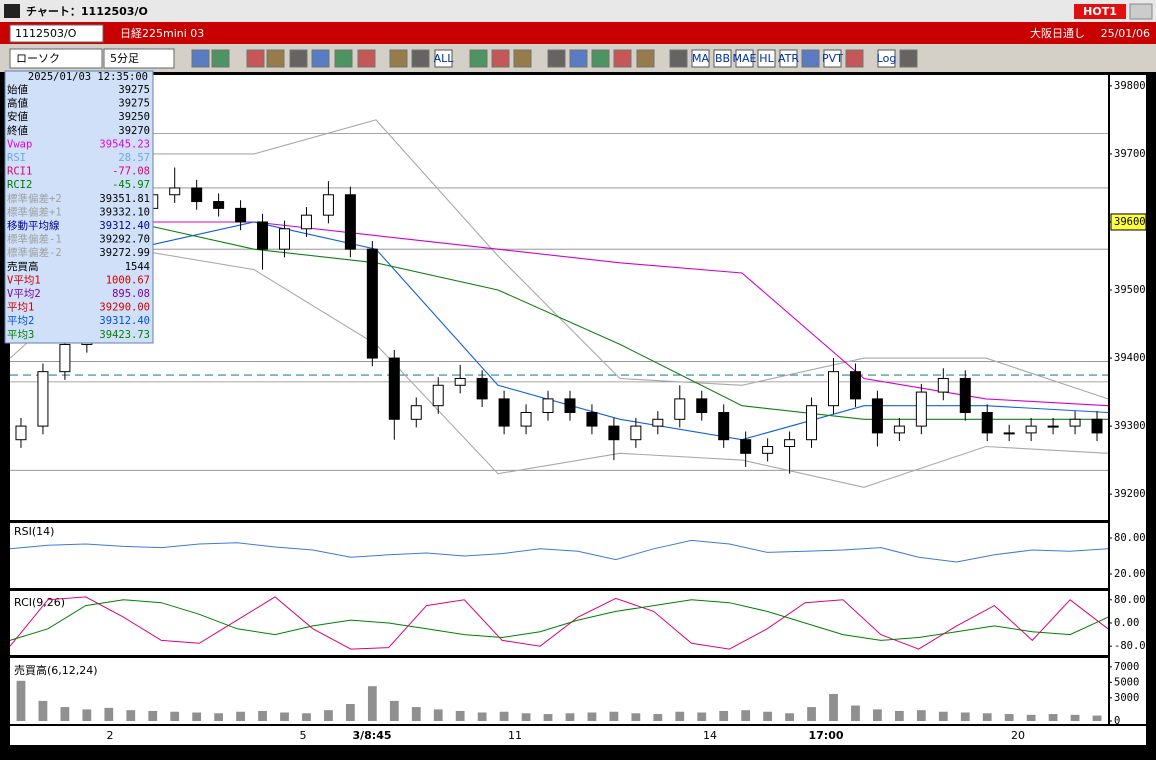 The height and width of the screenshot is (760, 1156). I want to click on tool-label: HL, so click(766, 58).